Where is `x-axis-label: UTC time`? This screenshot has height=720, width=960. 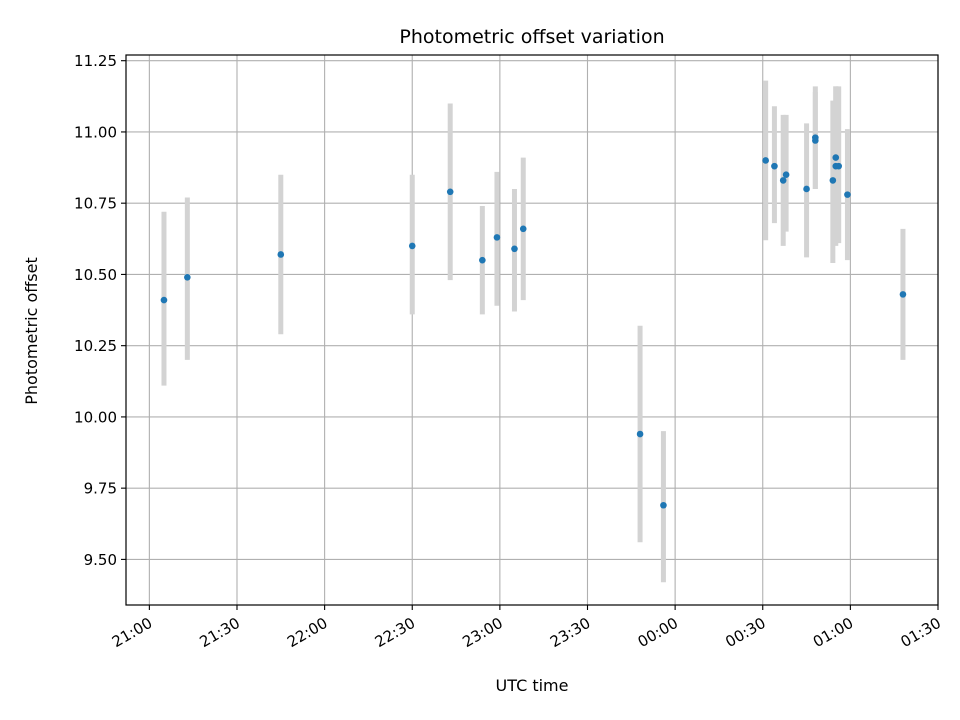
x-axis-label: UTC time is located at coordinates (532, 685).